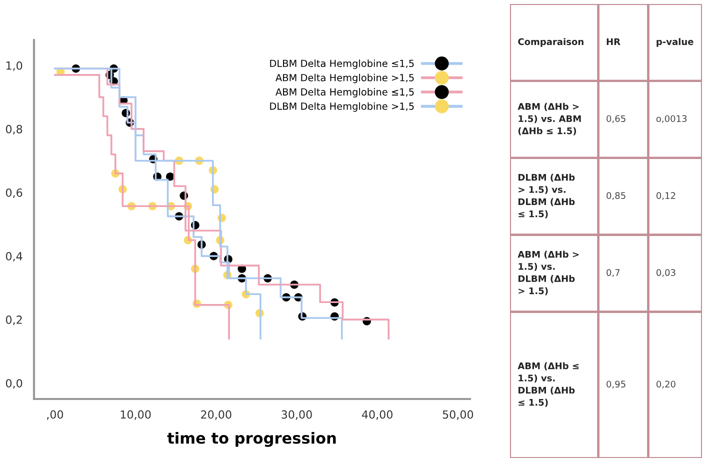 The height and width of the screenshot is (462, 708). What do you see at coordinates (616, 119) in the screenshot?
I see `text: 0,65` at bounding box center [616, 119].